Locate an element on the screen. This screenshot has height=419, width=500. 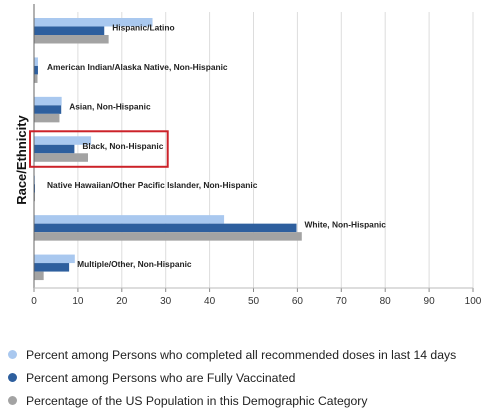
x-tick-label: 40 is located at coordinates (210, 301).